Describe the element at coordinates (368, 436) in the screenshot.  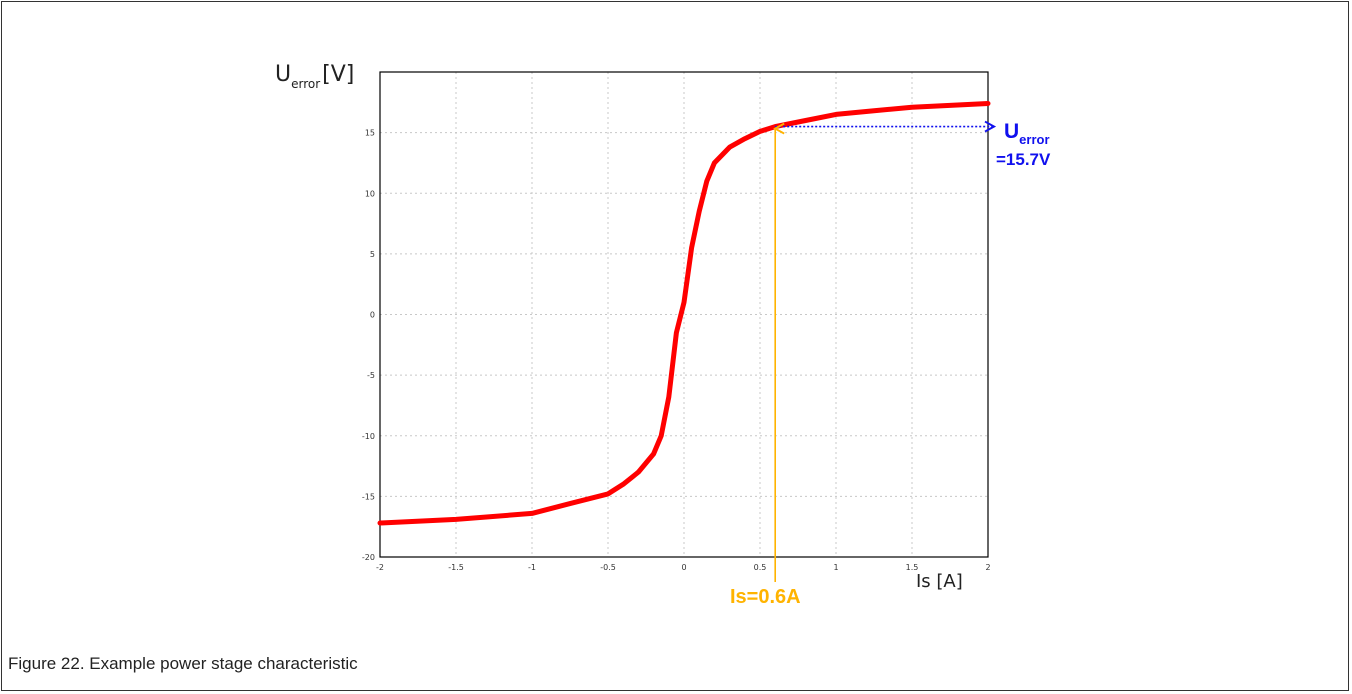
I see `y-tick-label: -10` at that location.